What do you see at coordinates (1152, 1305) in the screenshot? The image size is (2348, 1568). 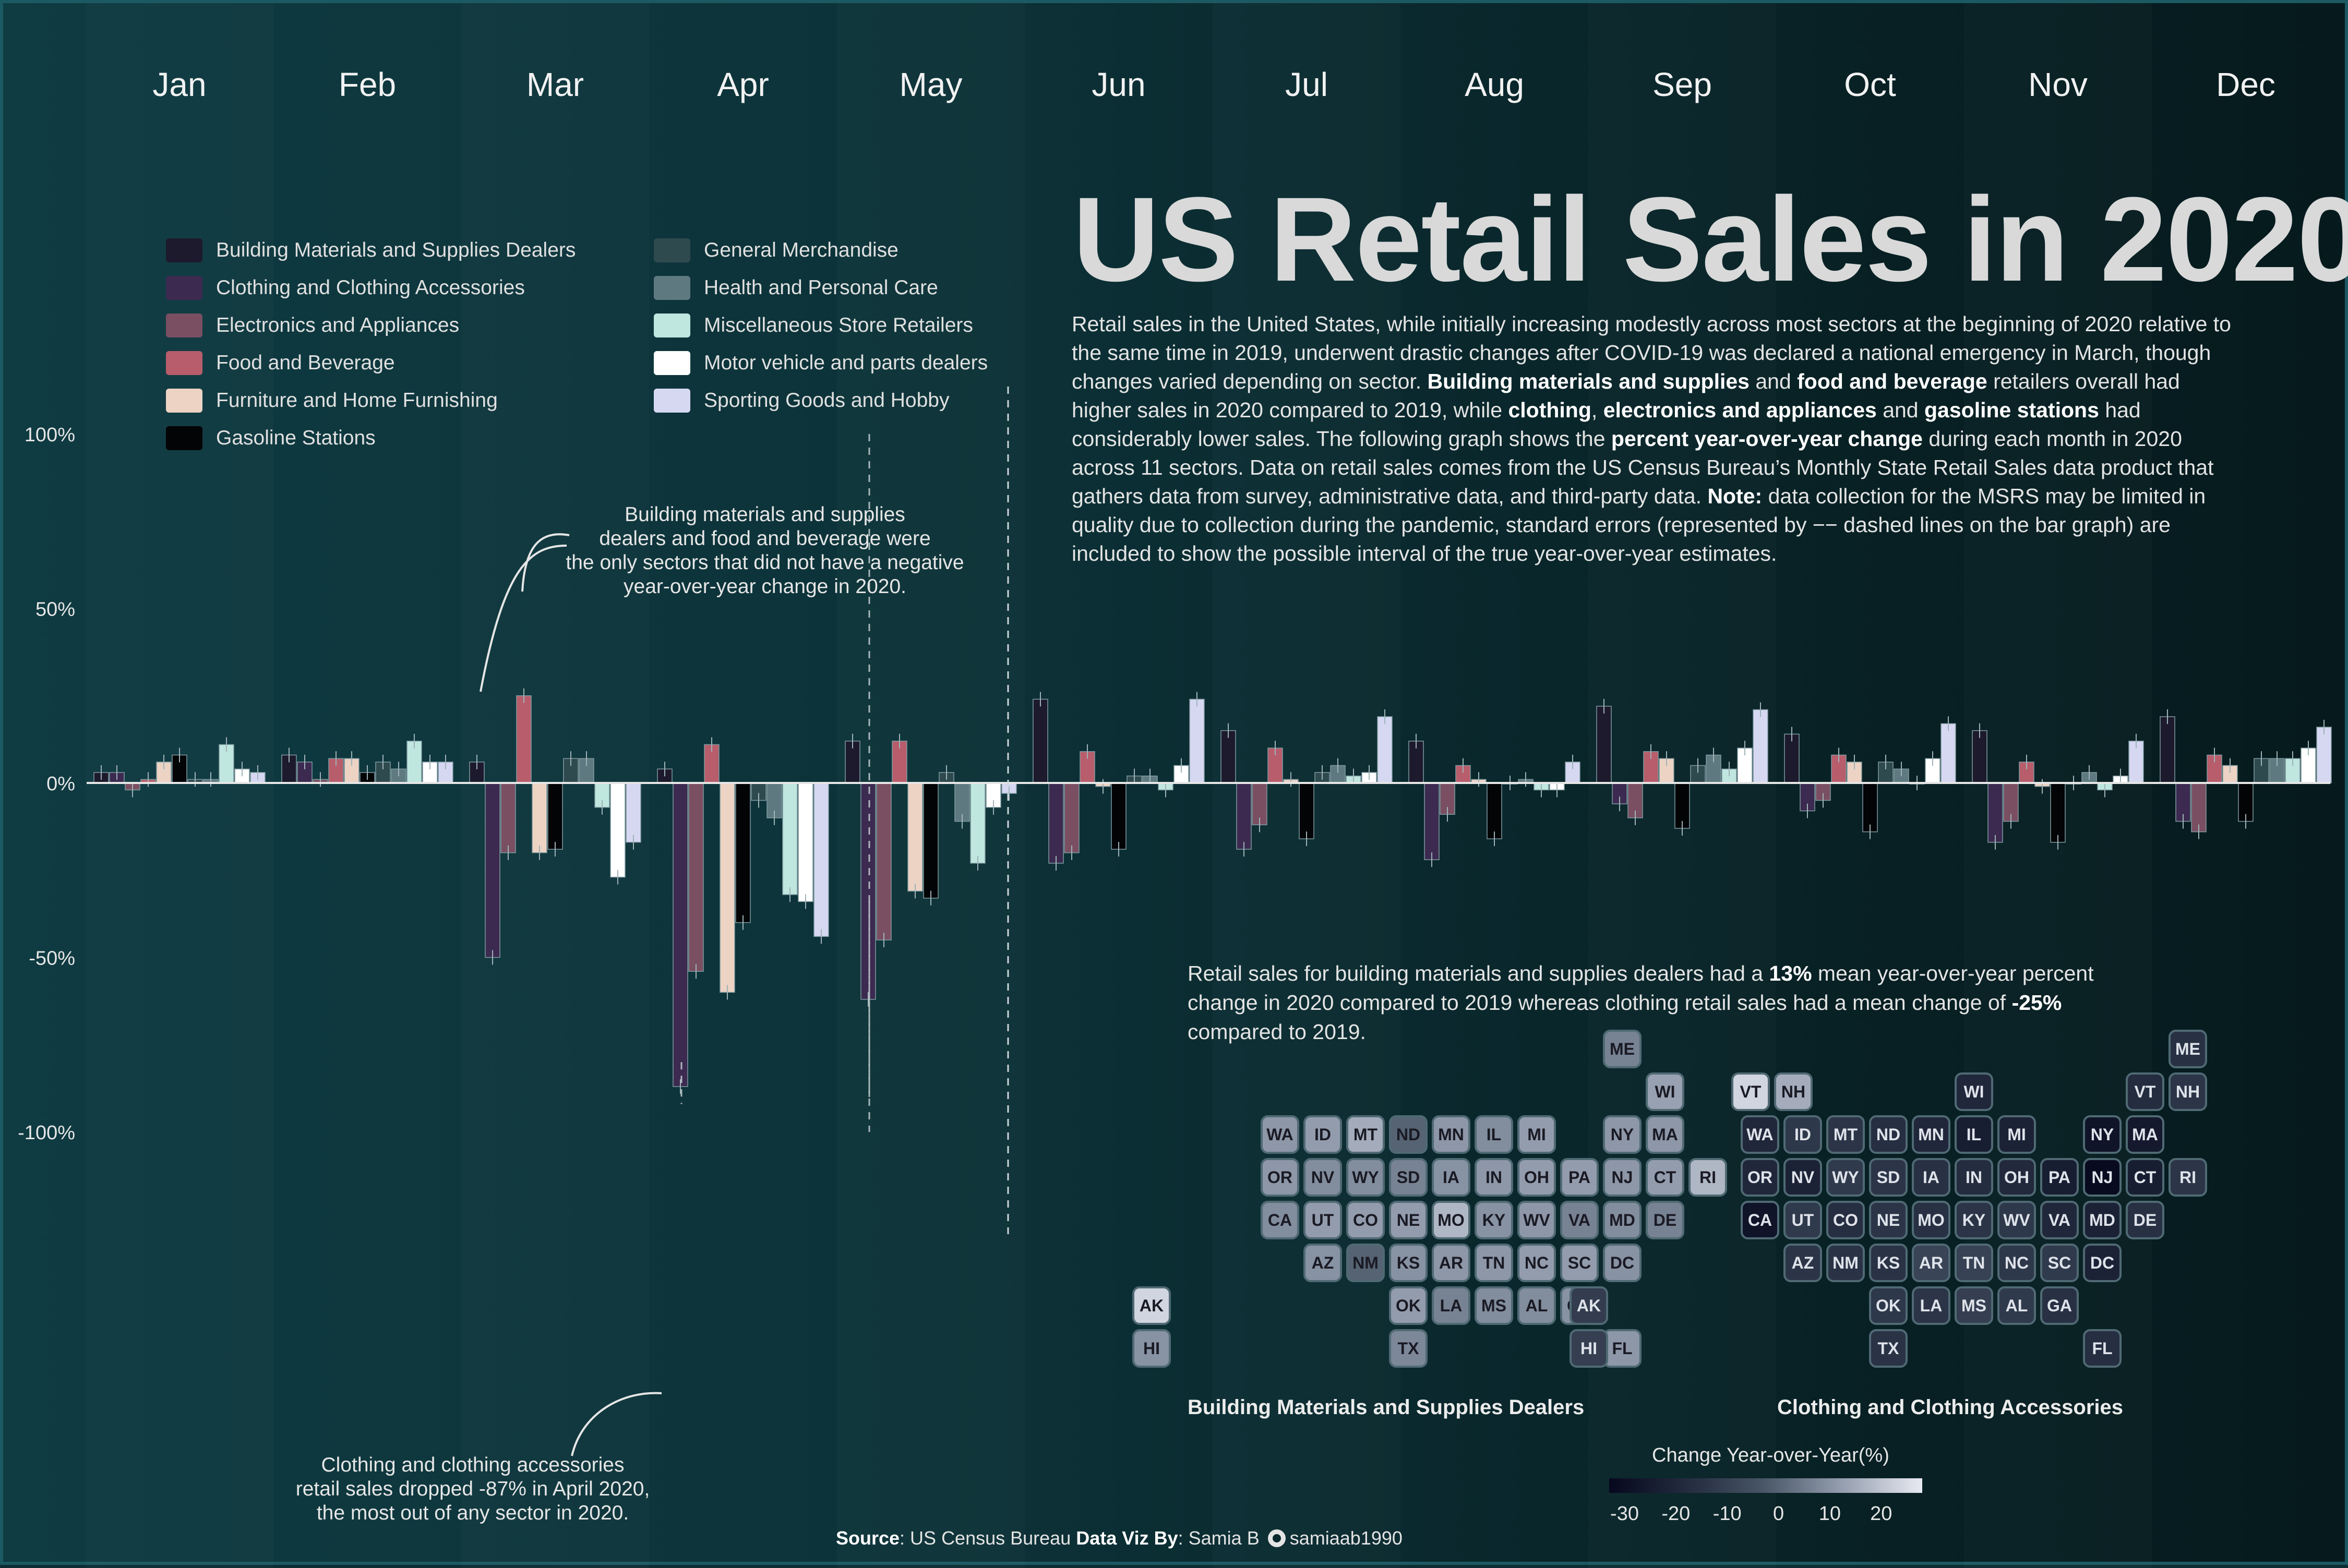 I see `state-tile: AK` at bounding box center [1152, 1305].